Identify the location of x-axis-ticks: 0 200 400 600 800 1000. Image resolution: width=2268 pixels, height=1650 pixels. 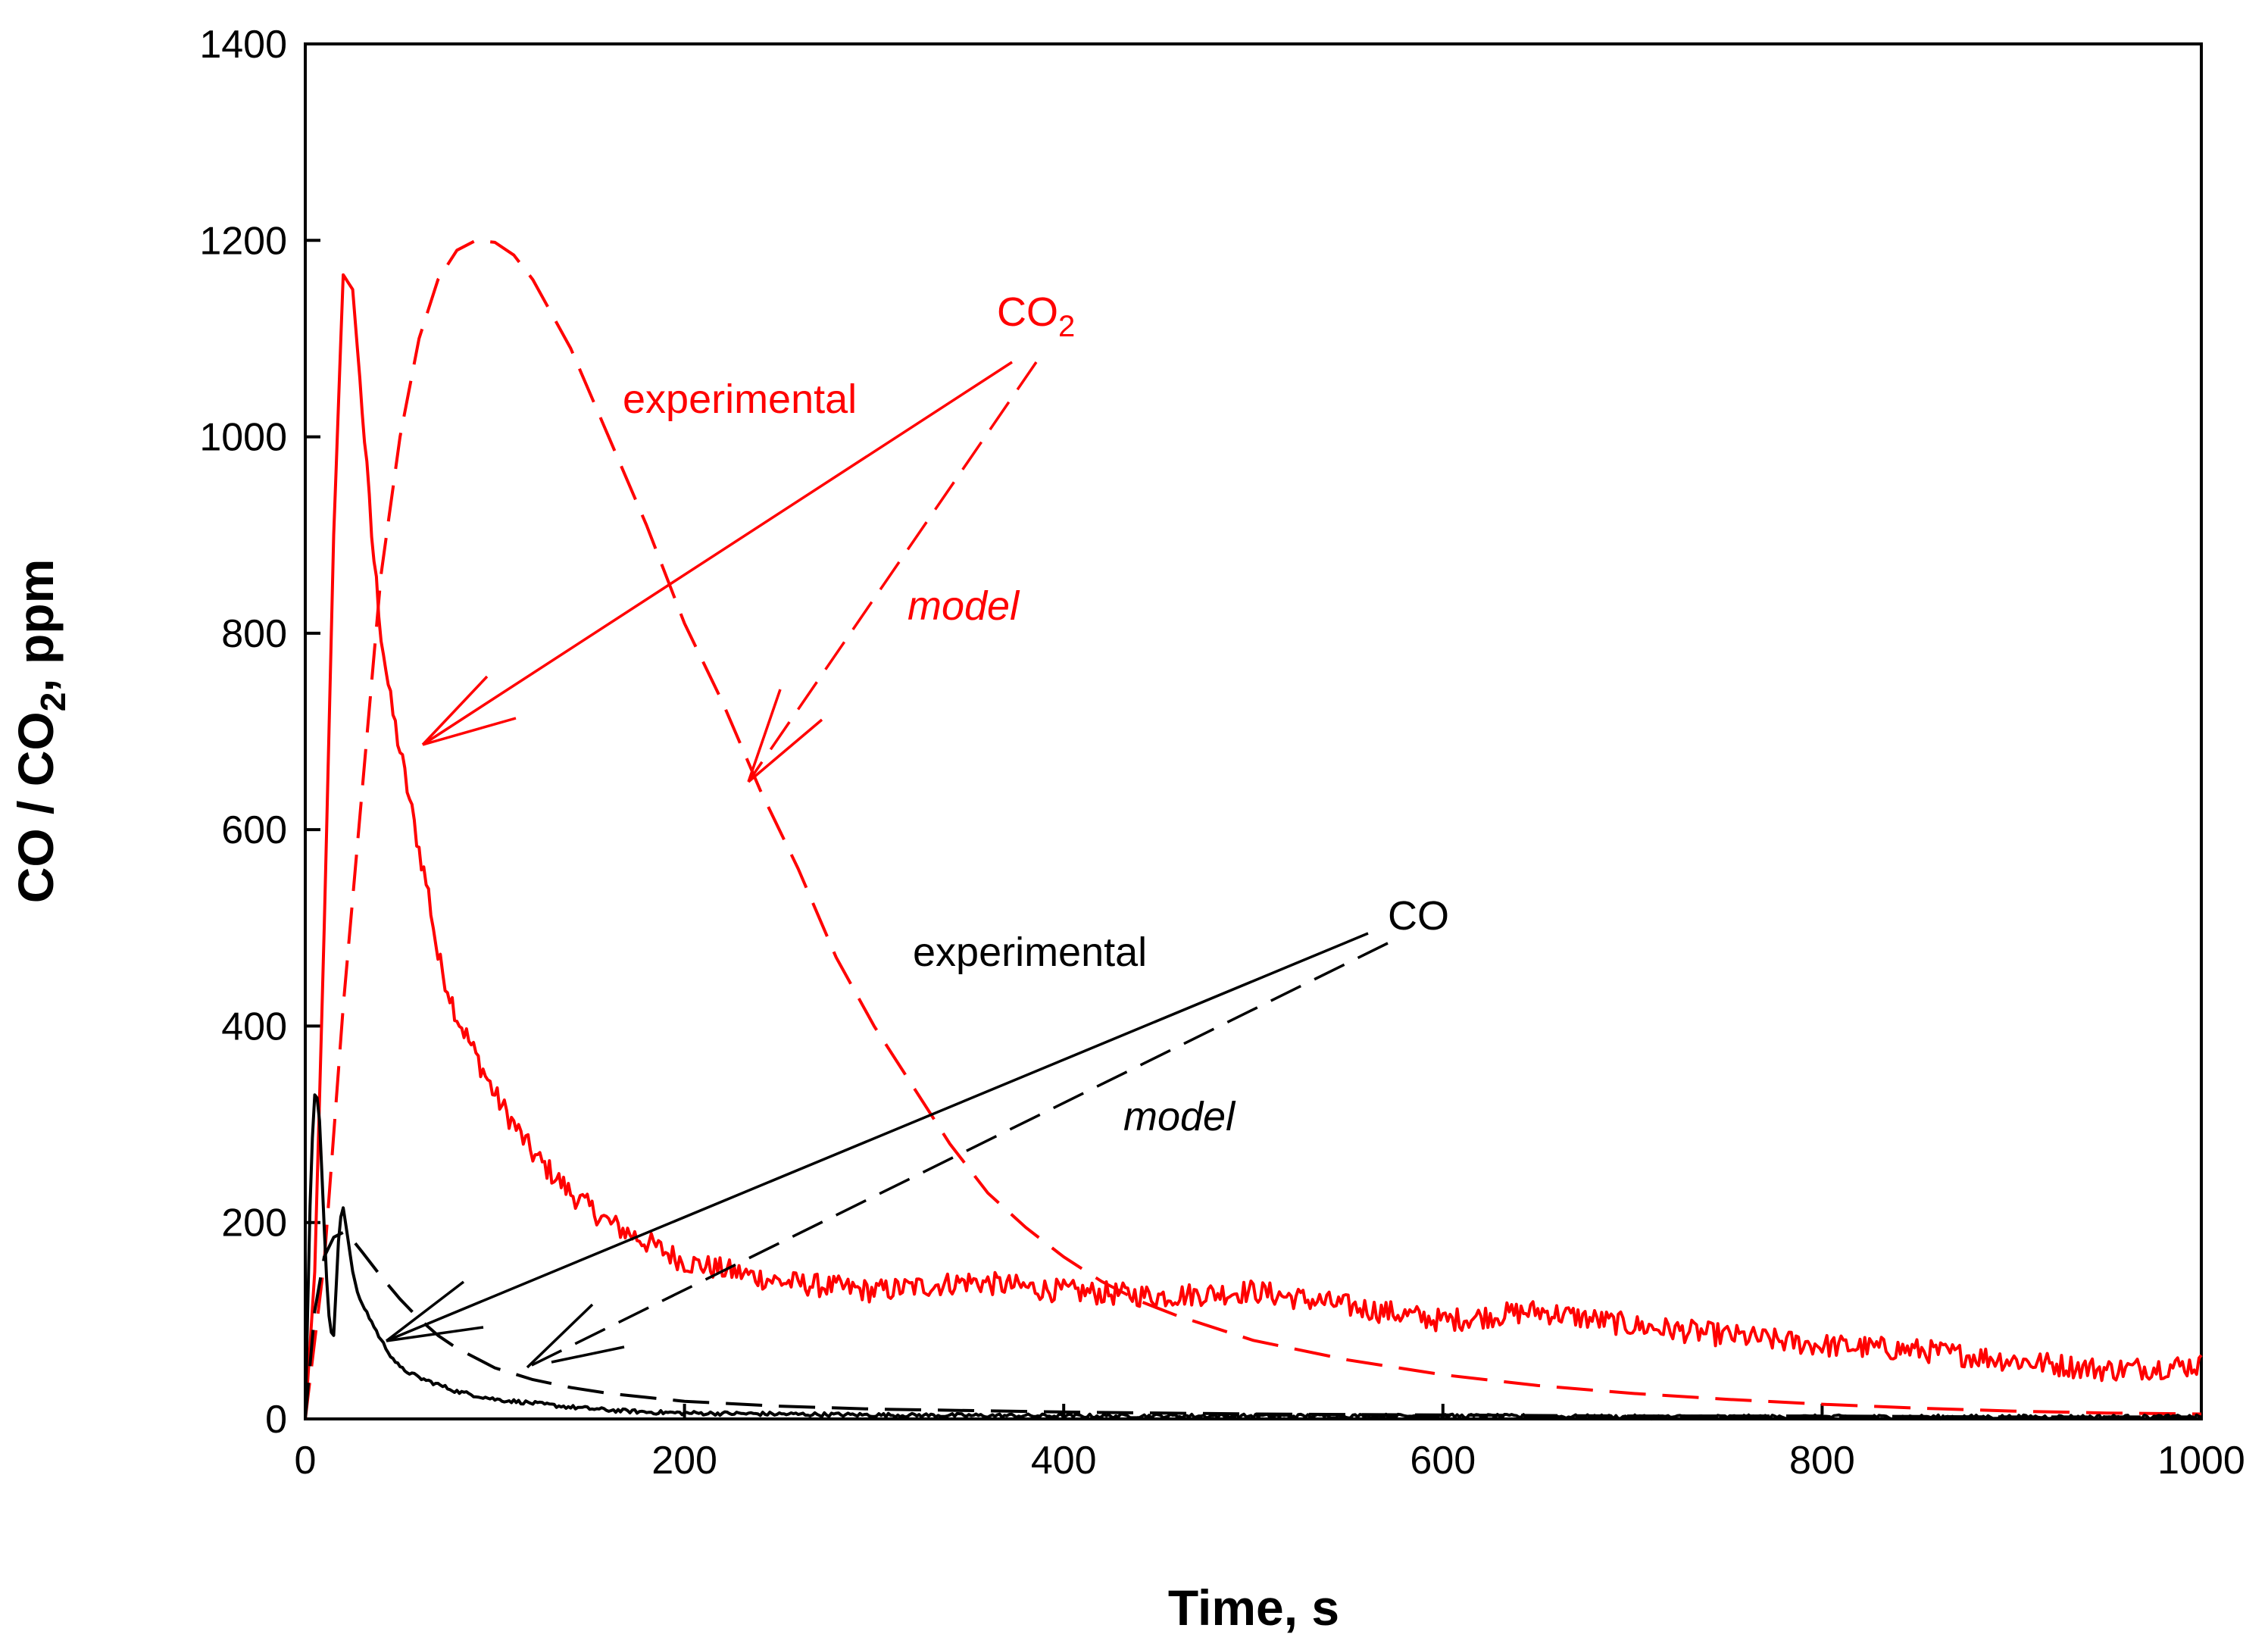
(1270, 1443).